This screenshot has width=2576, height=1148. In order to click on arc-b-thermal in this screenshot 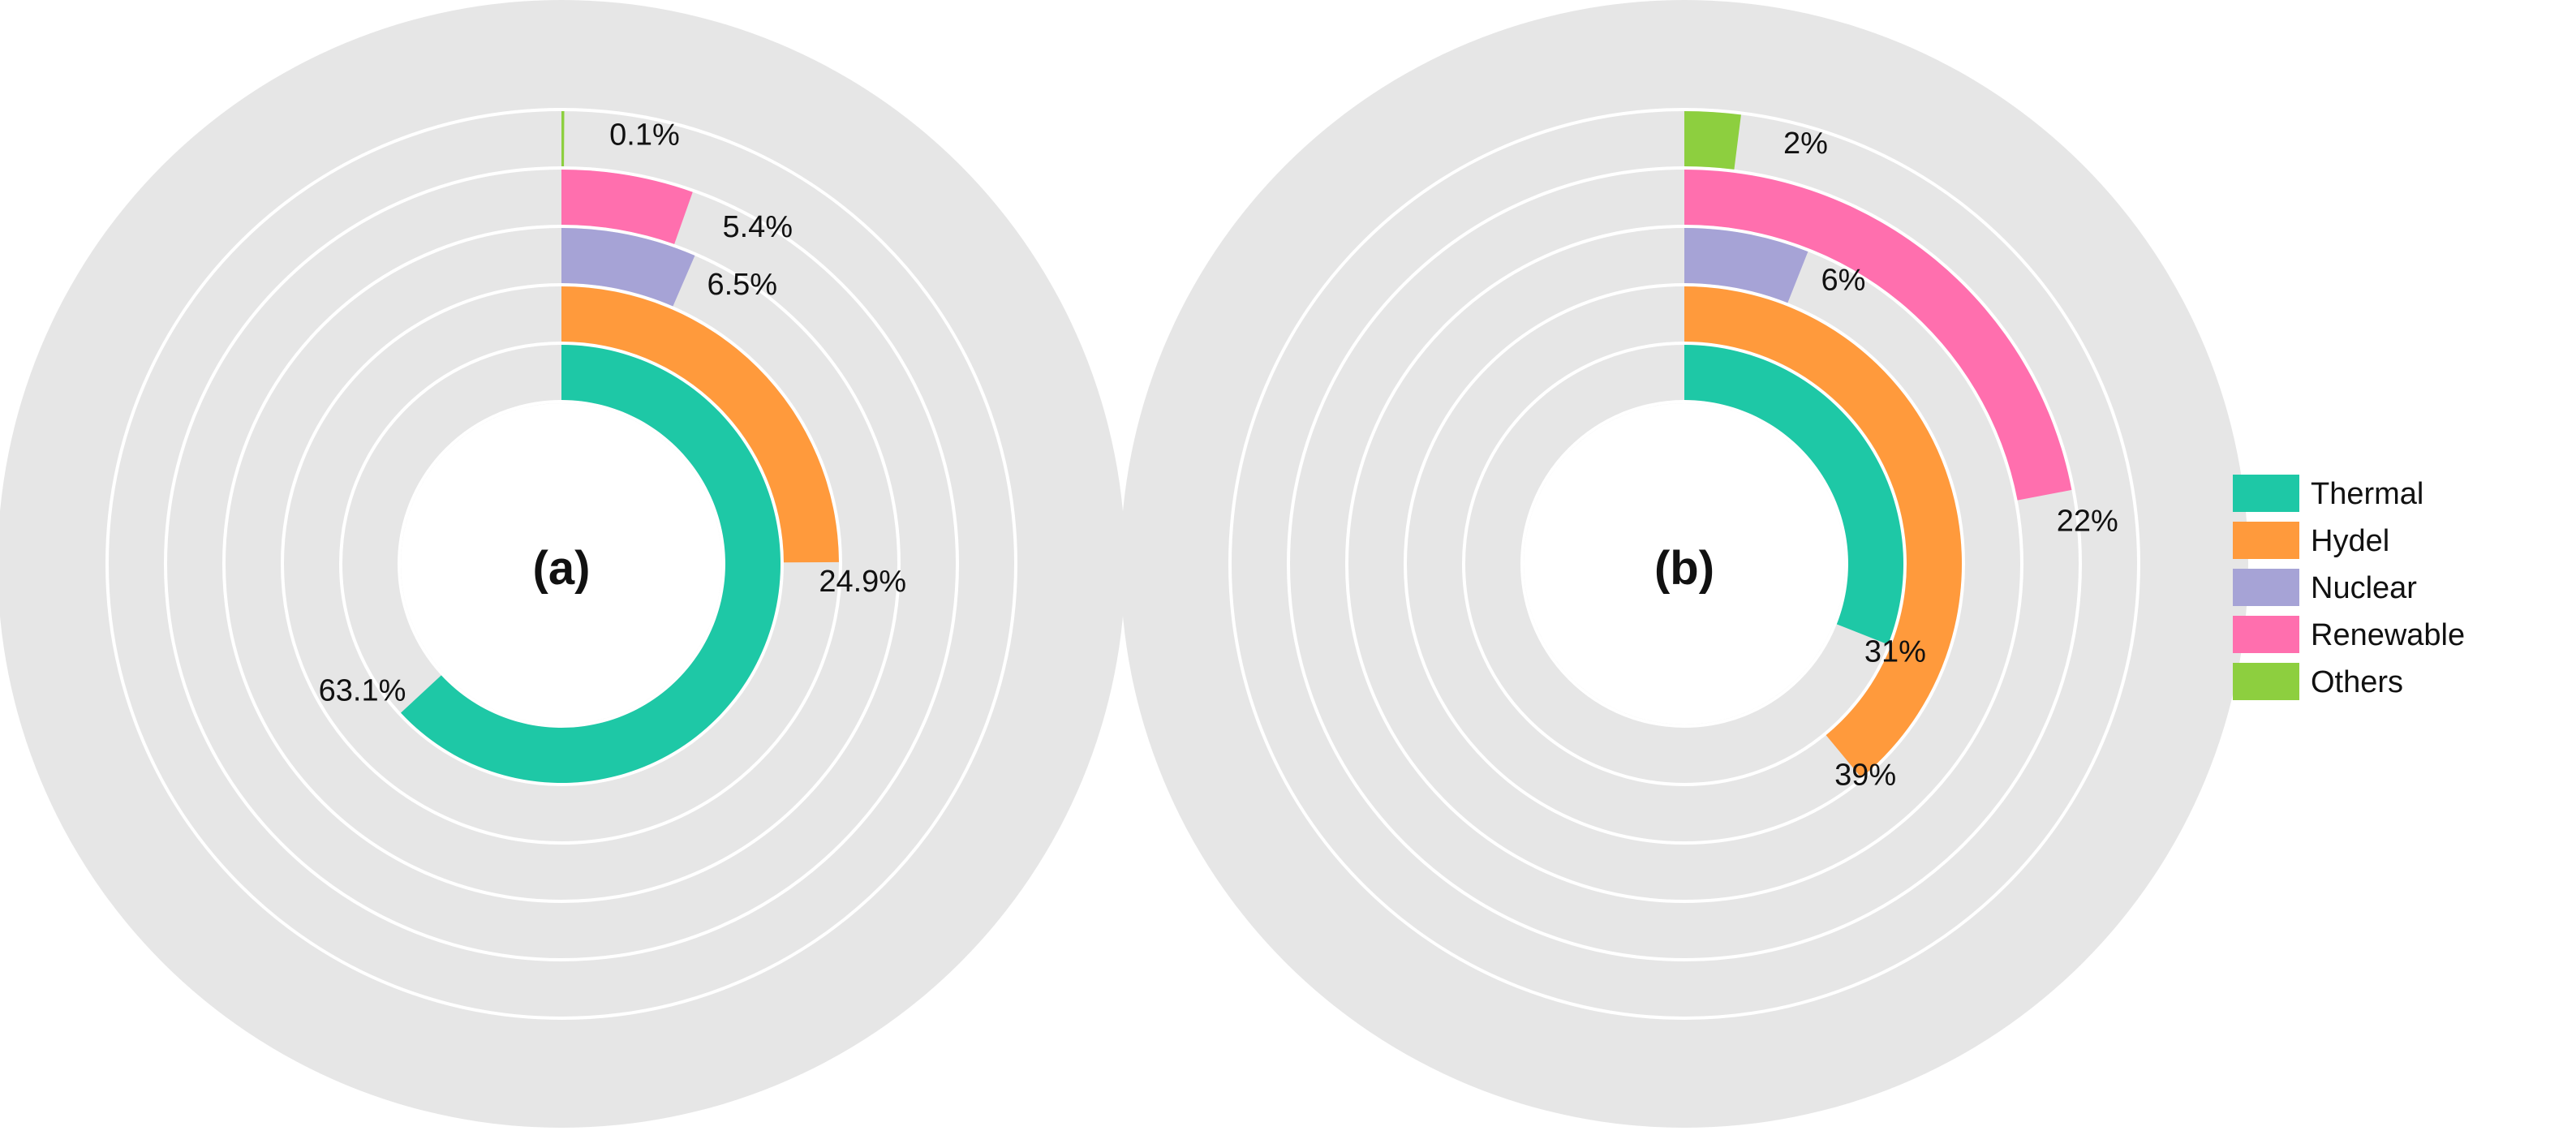, I will do `click(1793, 495)`.